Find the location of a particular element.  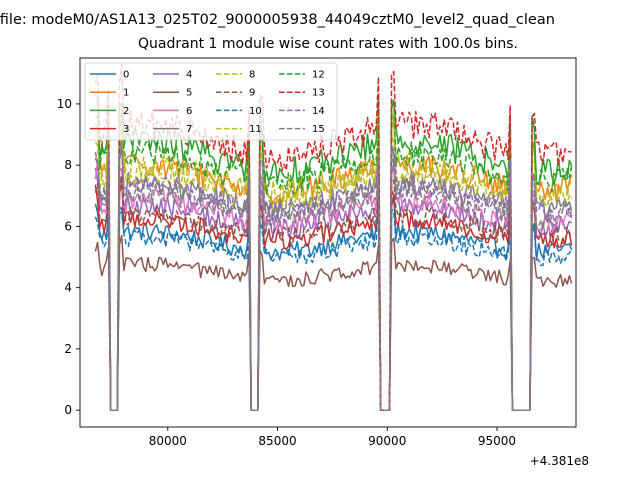

x-tick-label: 85000 is located at coordinates (277, 441).